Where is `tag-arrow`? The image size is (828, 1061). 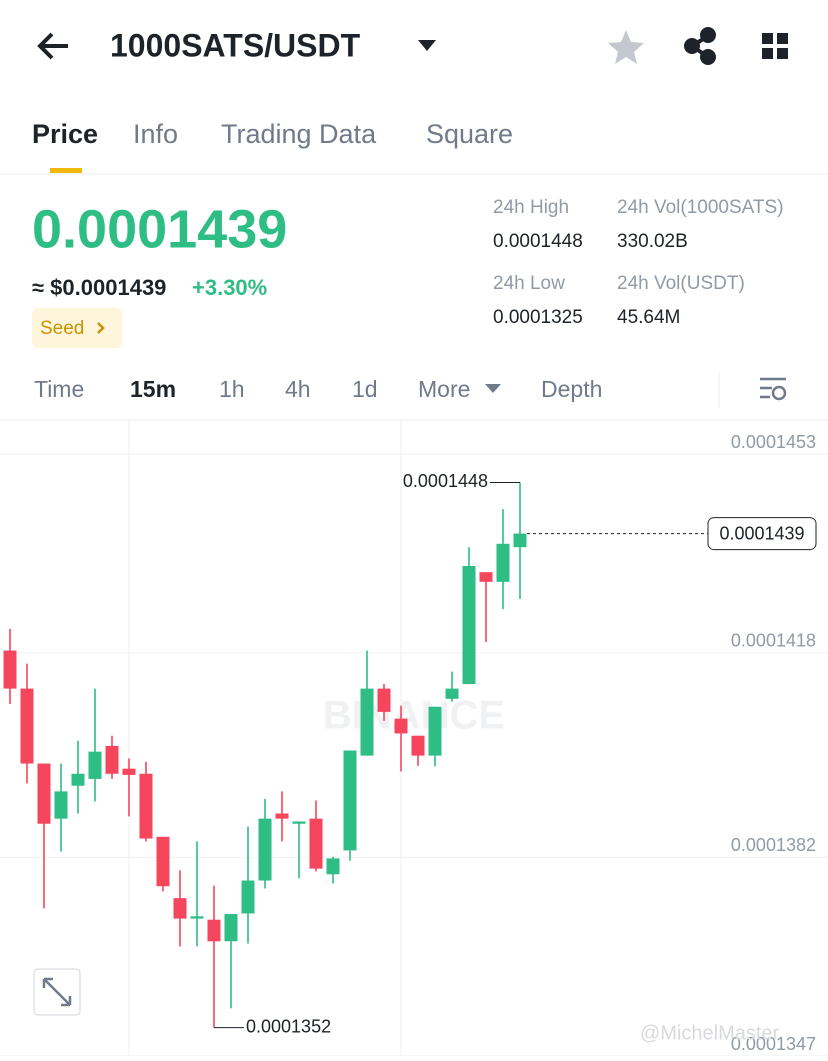
tag-arrow is located at coordinates (101, 328).